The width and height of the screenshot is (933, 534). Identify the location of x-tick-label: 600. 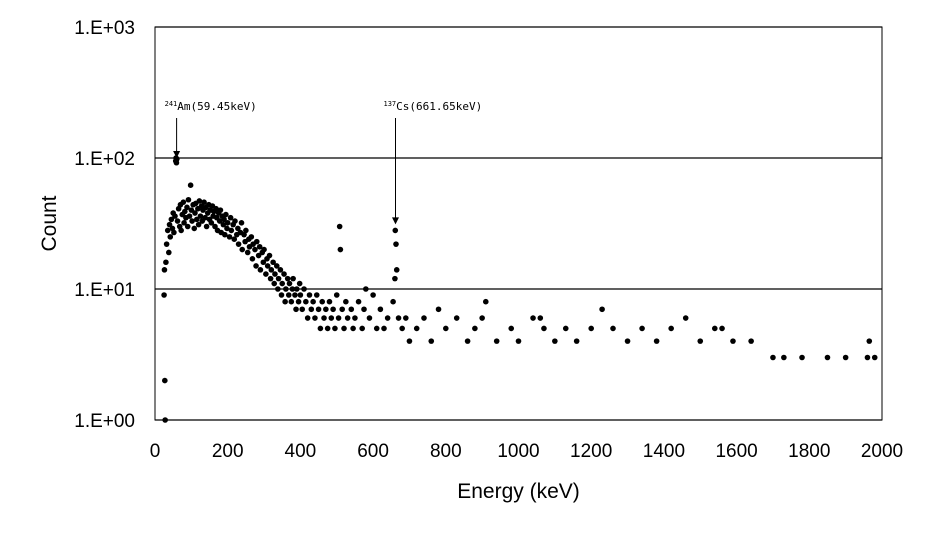
(373, 451).